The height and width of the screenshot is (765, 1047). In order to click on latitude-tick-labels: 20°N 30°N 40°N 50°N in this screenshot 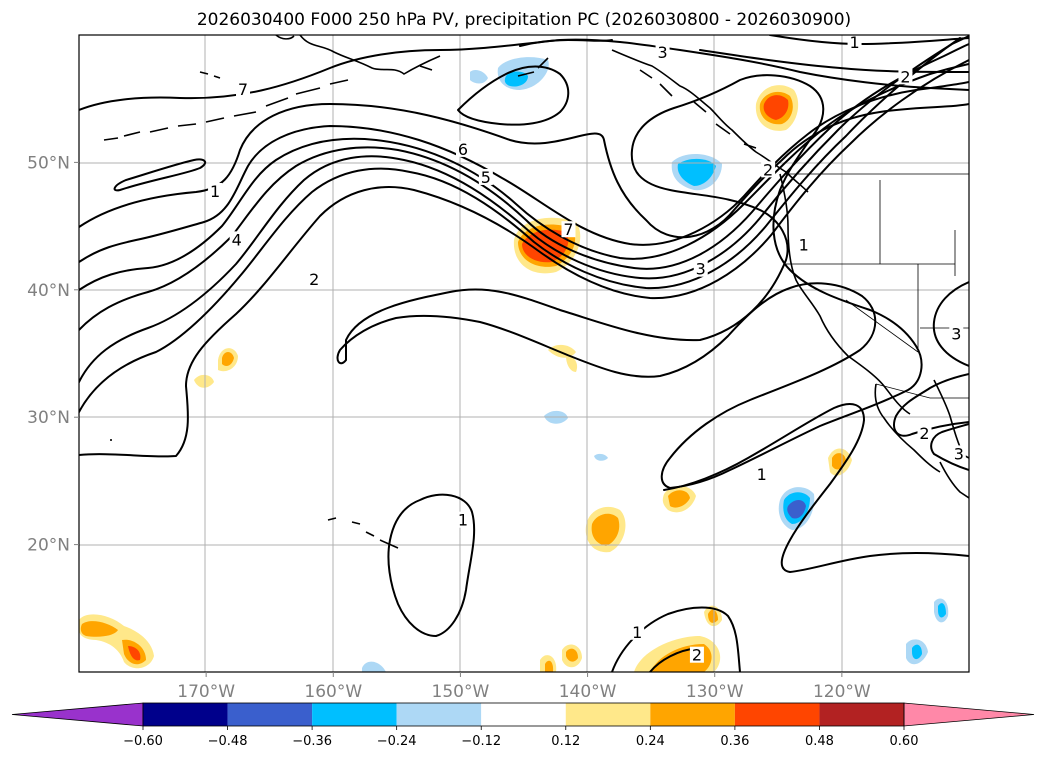, I will do `click(53, 354)`.